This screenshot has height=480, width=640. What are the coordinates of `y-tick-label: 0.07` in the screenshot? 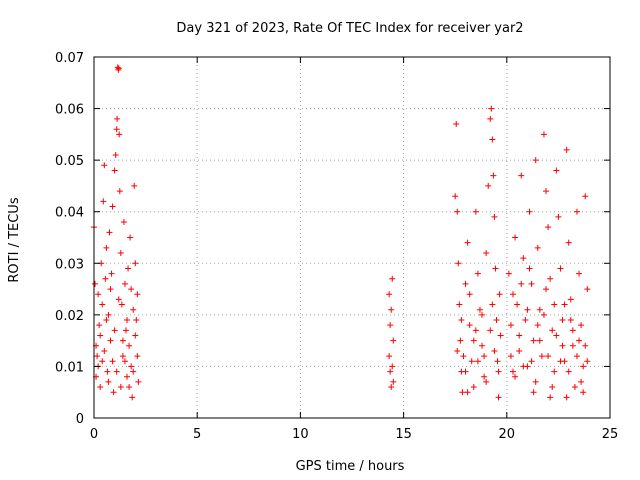 It's located at (69, 58).